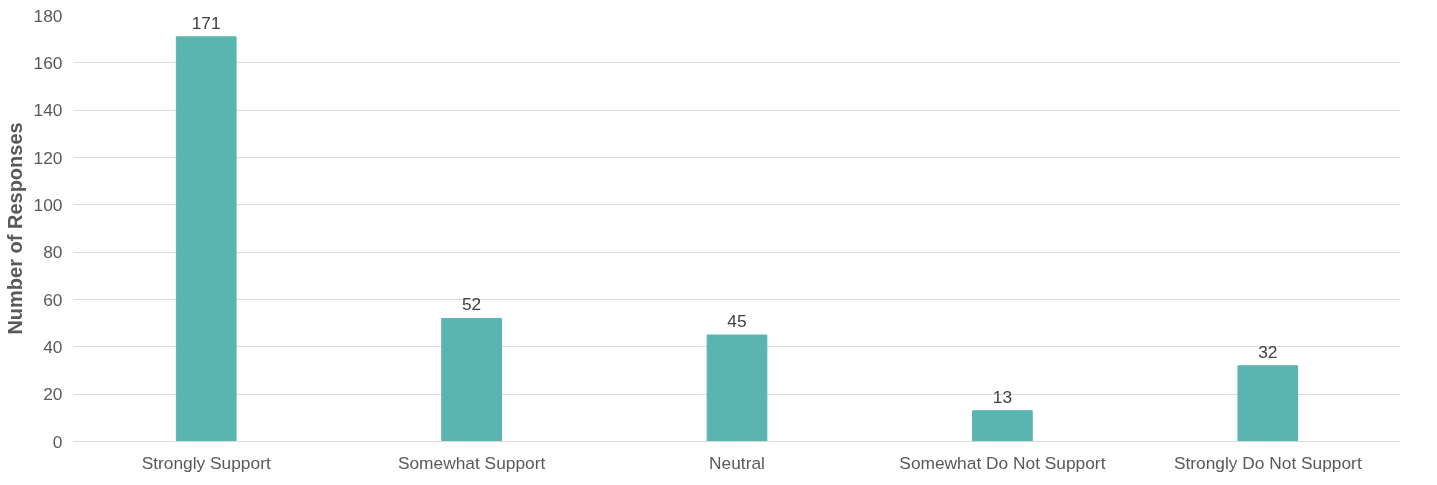  Describe the element at coordinates (53, 346) in the screenshot. I see `y-tick-label: 40` at that location.